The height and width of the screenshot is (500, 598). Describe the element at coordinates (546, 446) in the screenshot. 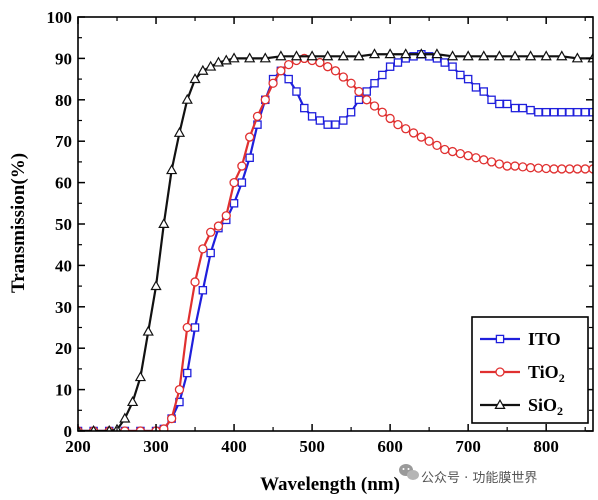

I see `x-tick-label-6: 800` at that location.